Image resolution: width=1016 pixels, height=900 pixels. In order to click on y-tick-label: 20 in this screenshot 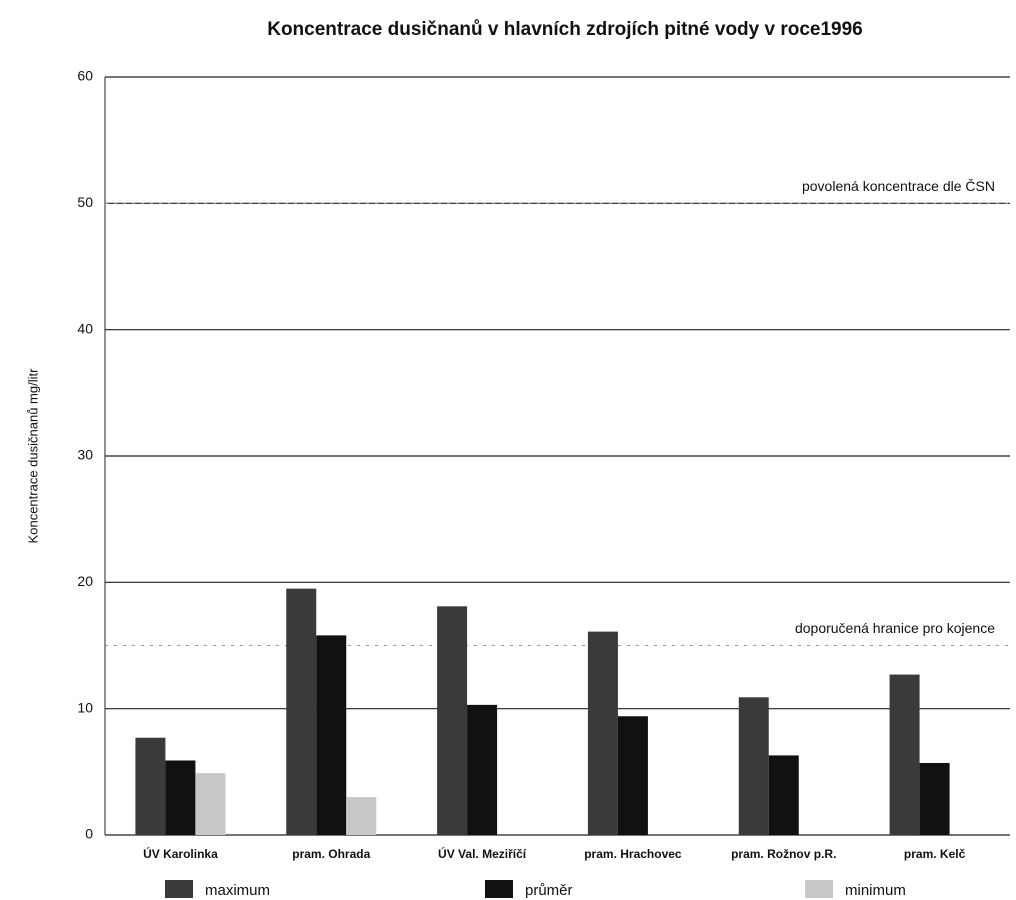, I will do `click(85, 581)`.